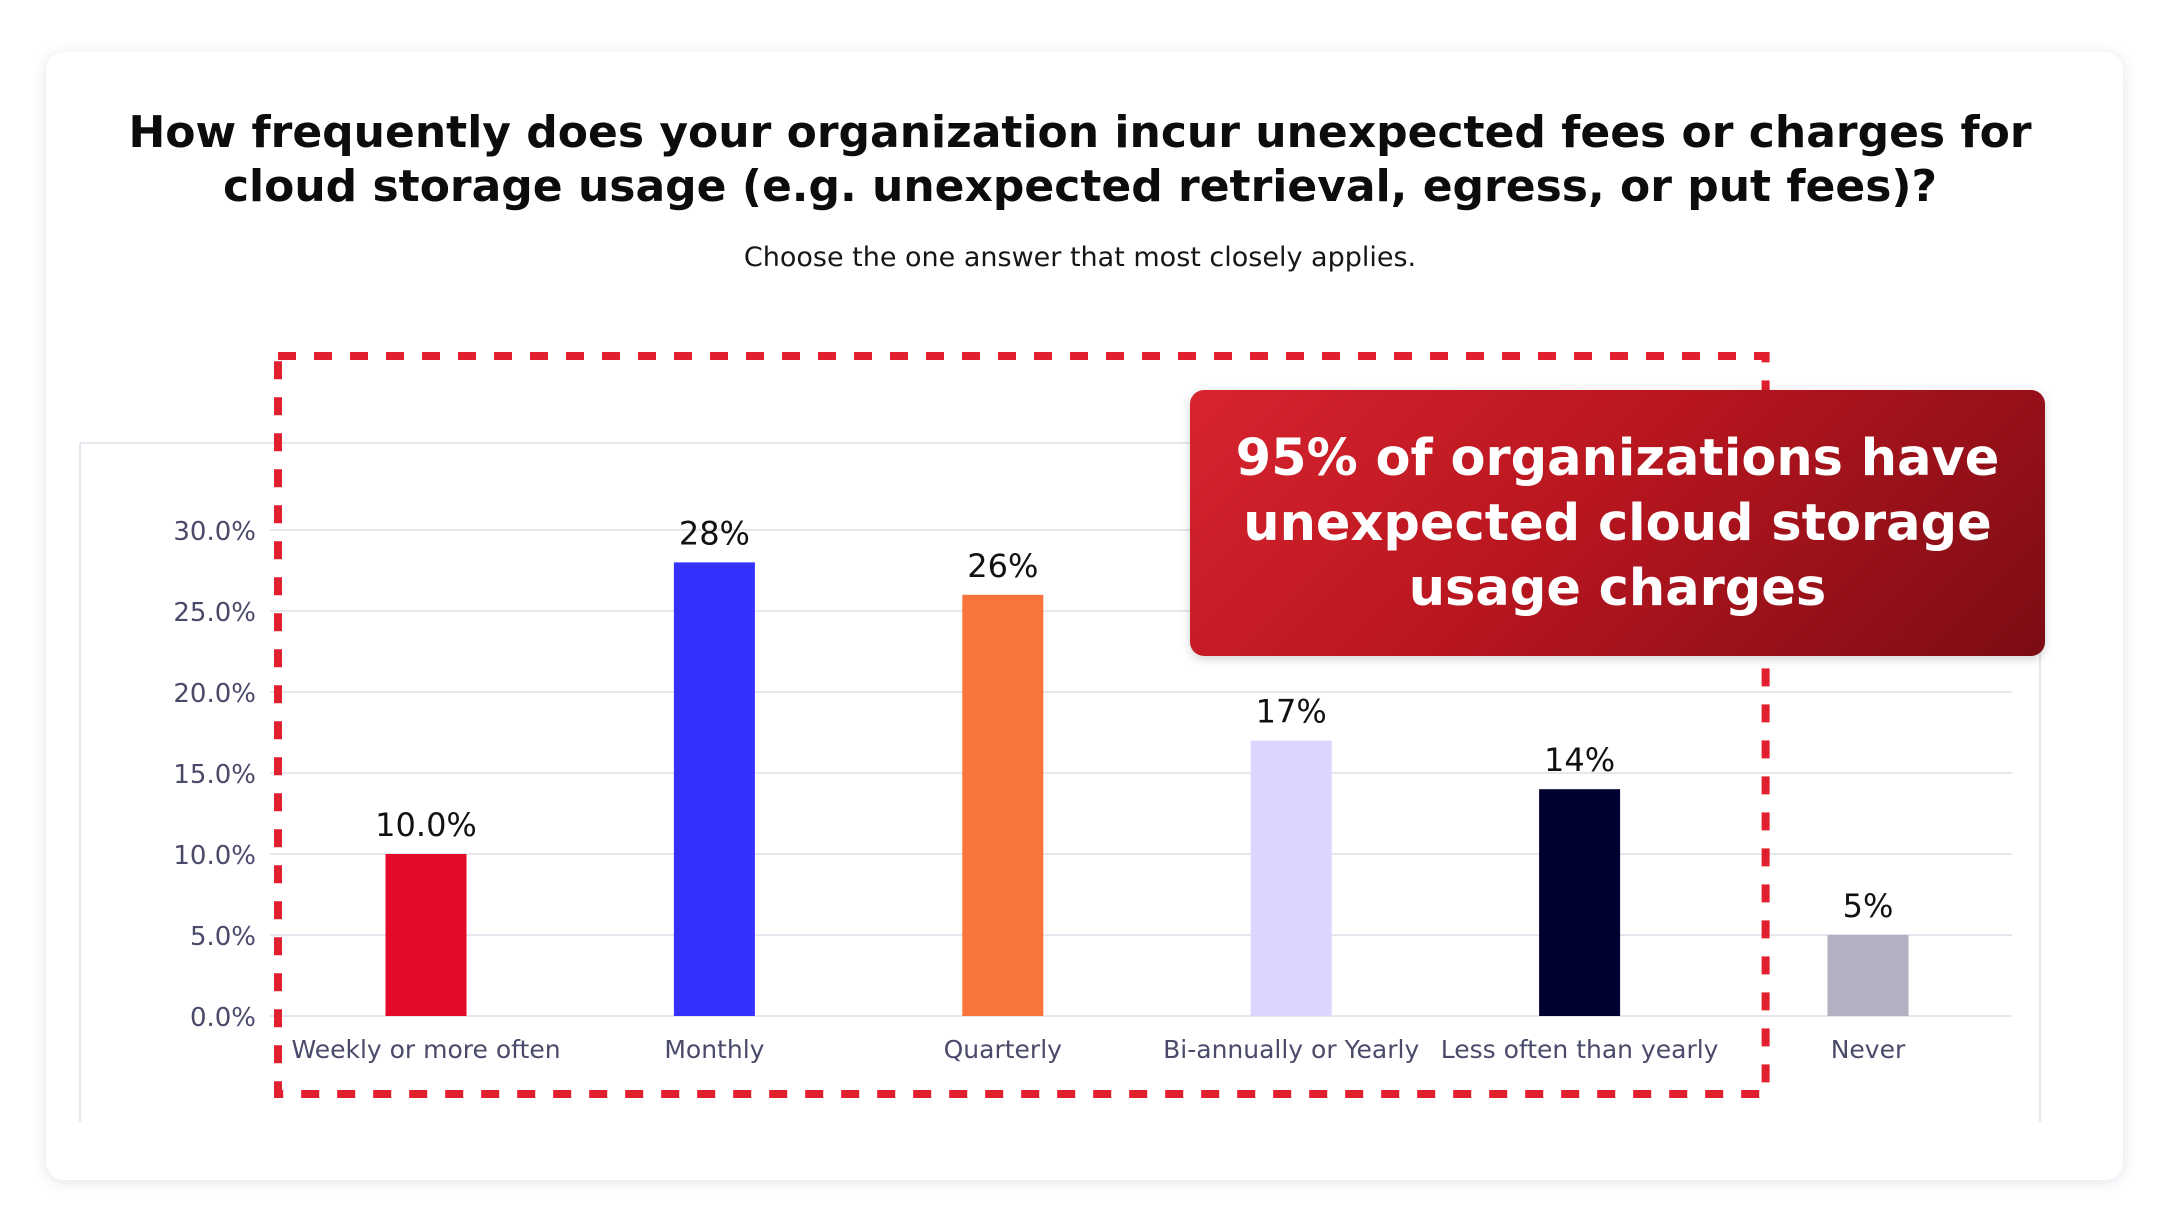 This screenshot has height=1229, width=2160. I want to click on y-tick-label: 25.0%, so click(214, 613).